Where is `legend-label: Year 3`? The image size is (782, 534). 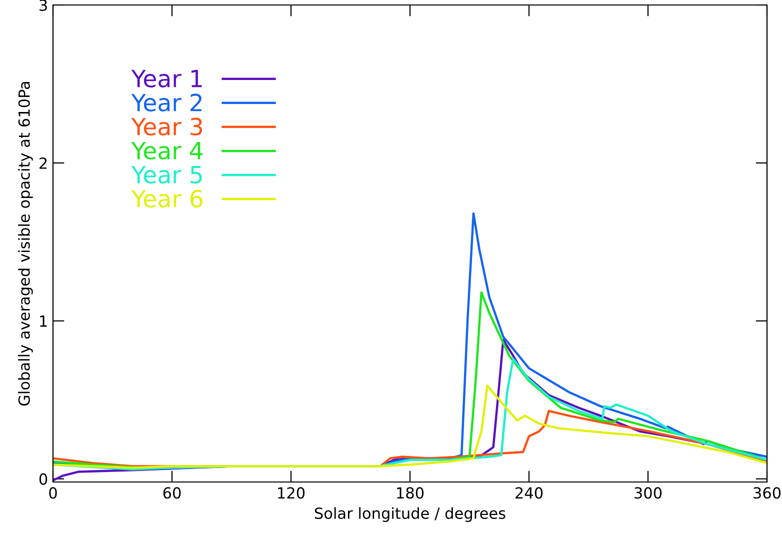
legend-label: Year 3 is located at coordinates (166, 127).